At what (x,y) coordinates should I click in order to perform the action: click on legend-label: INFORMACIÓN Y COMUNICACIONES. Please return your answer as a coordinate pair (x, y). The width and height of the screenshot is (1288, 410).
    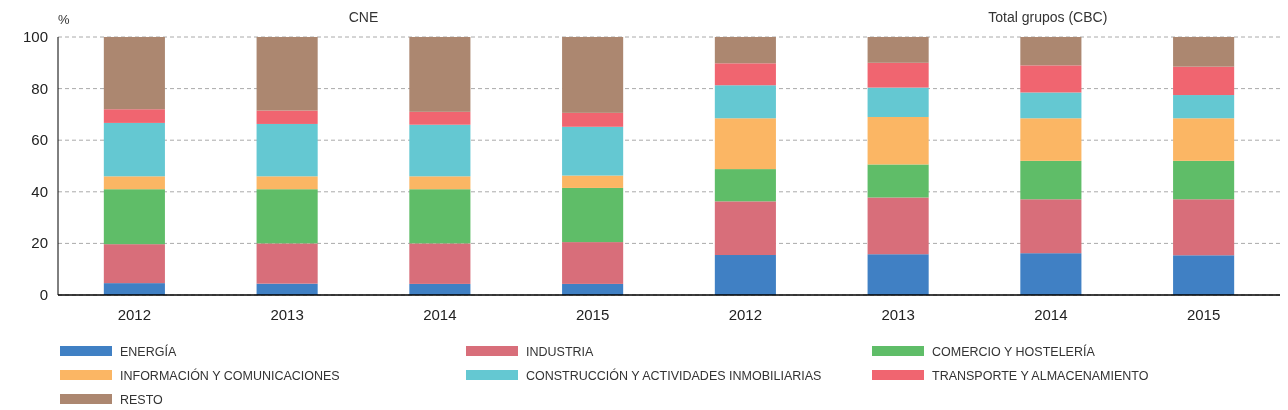
    Looking at the image, I should click on (230, 375).